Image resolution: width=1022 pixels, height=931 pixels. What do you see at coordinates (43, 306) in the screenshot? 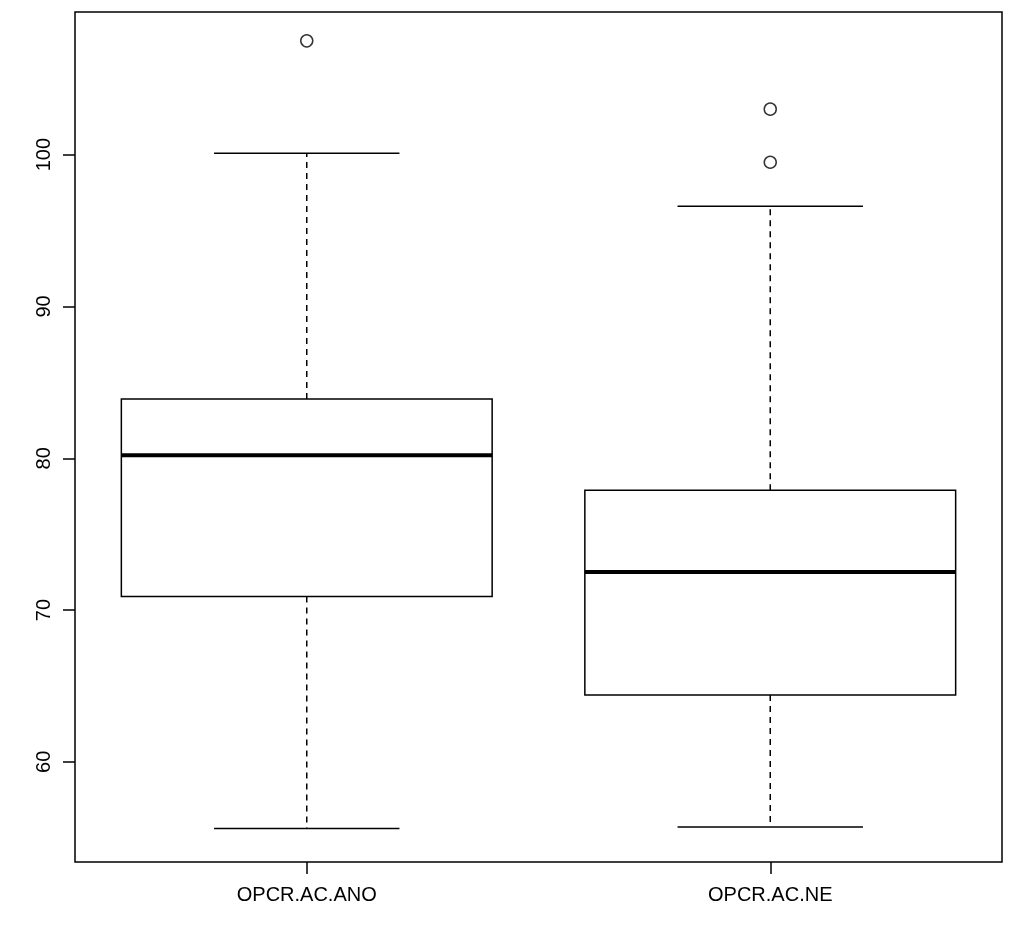
I see `y-tick-label: 90` at bounding box center [43, 306].